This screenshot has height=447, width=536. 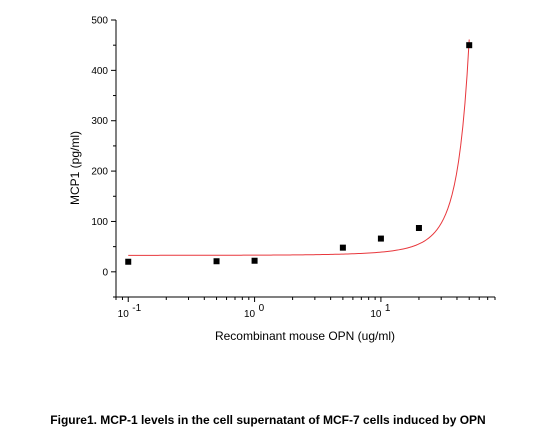 I want to click on y-axis-title: MCP1 (pg/ml), so click(x=75, y=168).